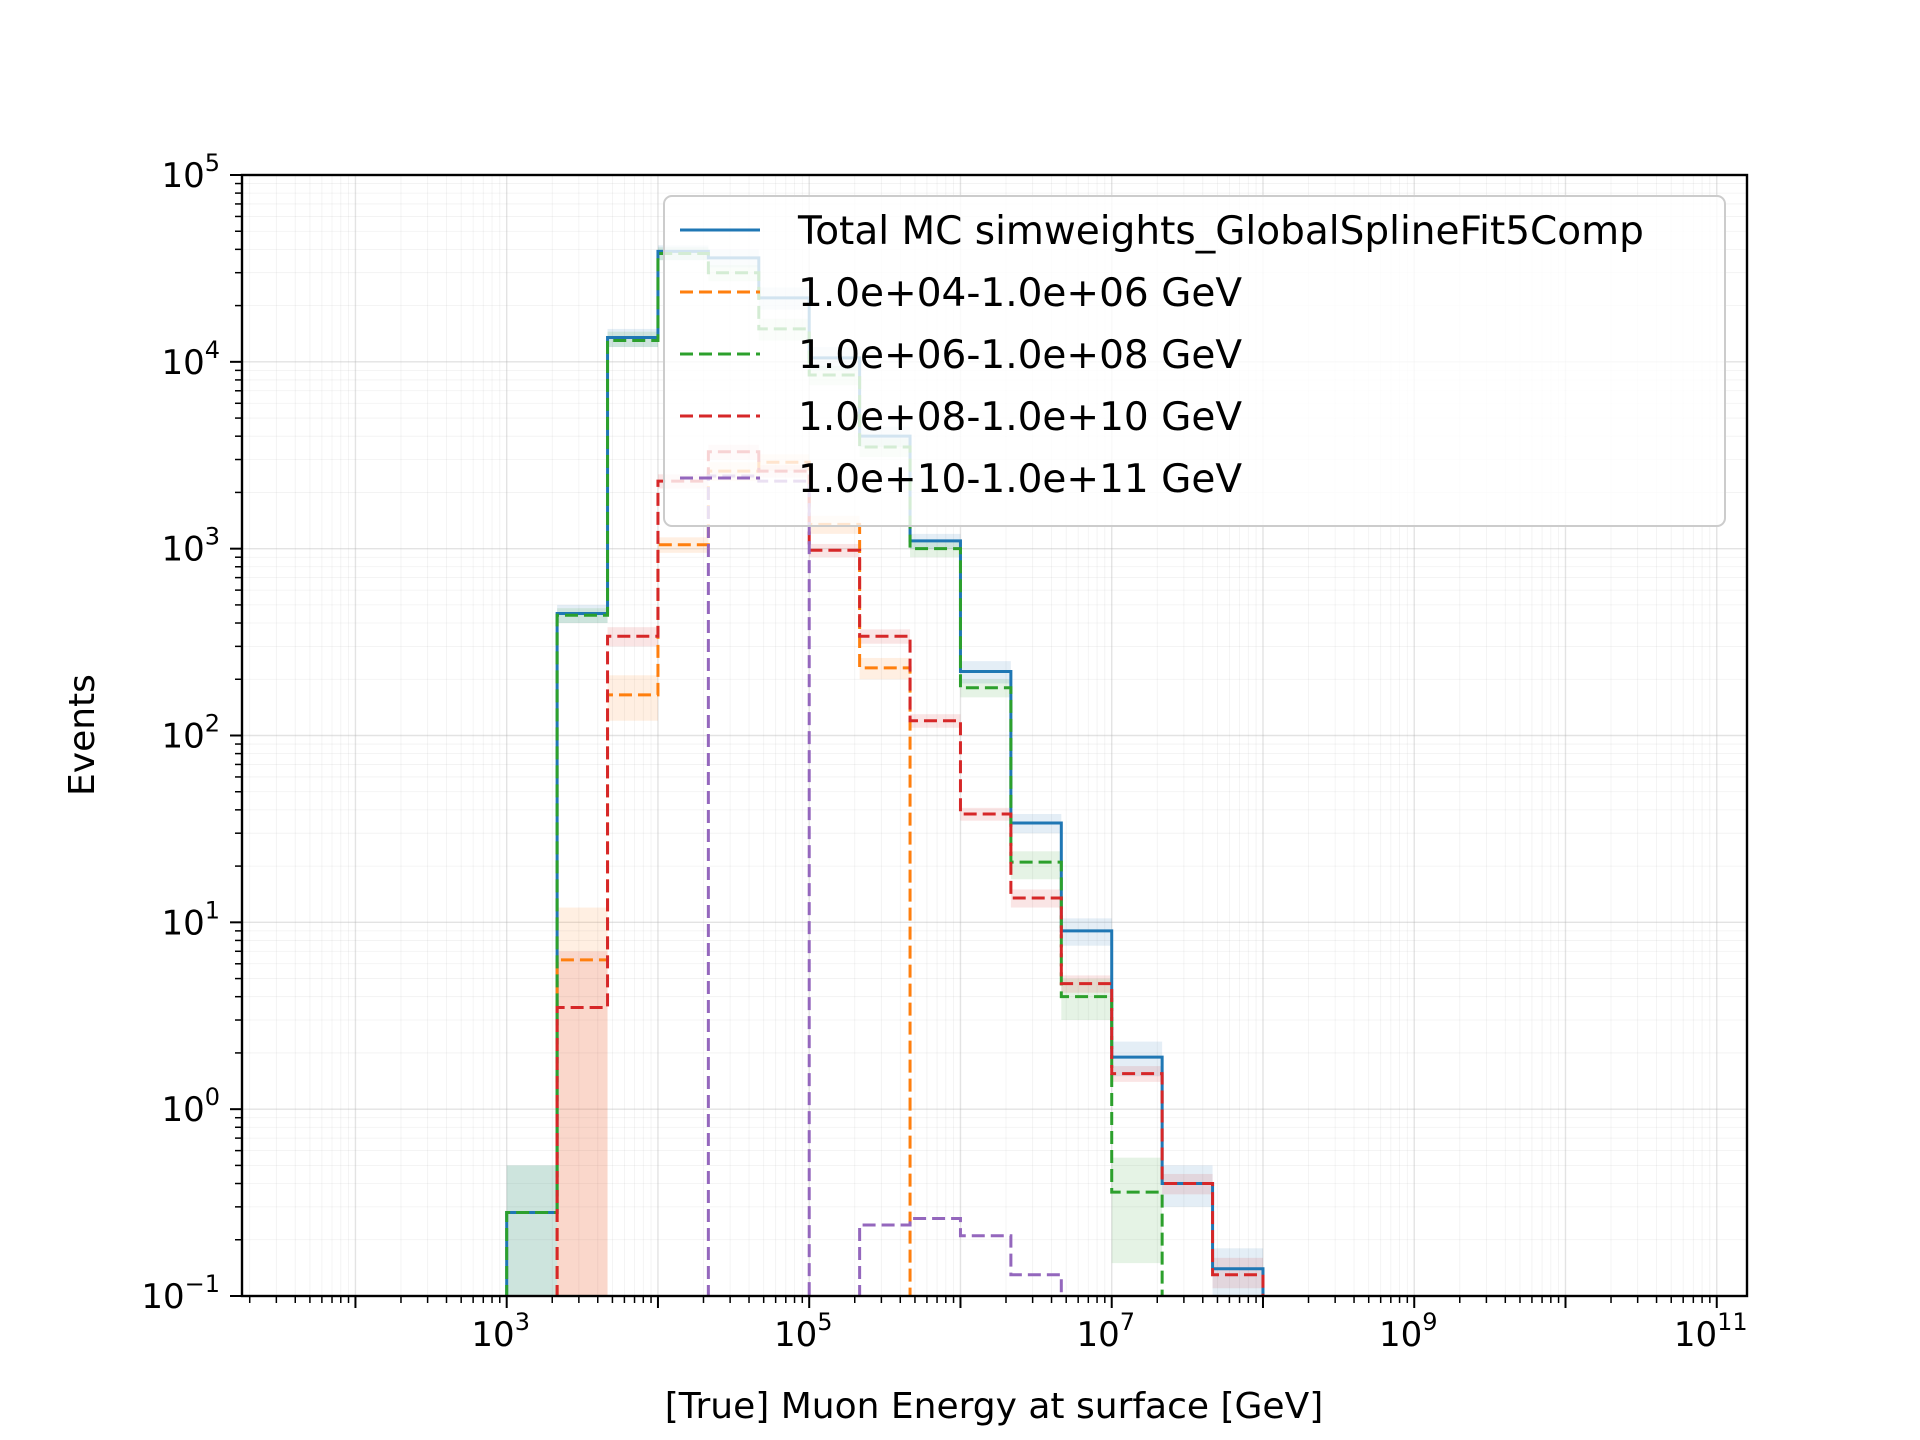 This screenshot has height=1440, width=1920. I want to click on svg-text: 10⁰, so click(190, 1106).